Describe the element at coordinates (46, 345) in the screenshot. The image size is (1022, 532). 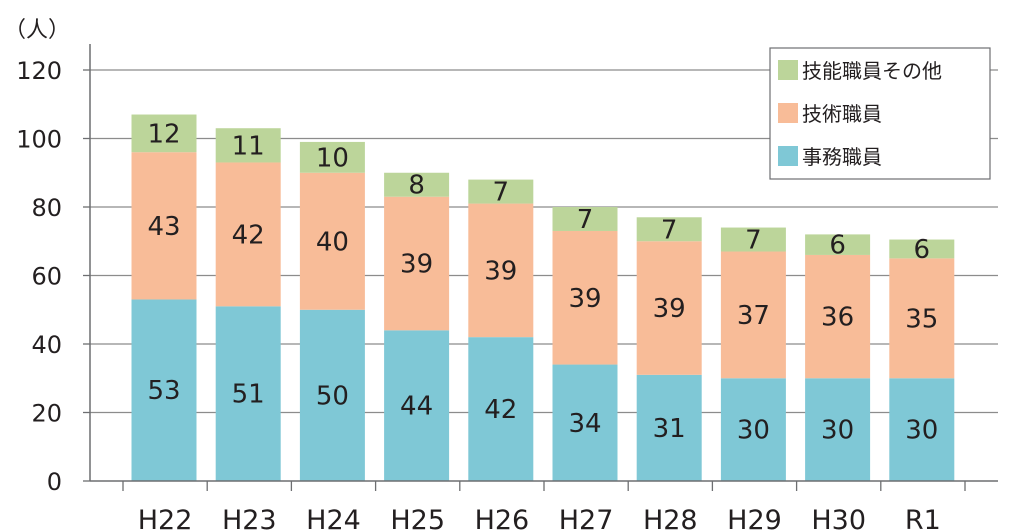
I see `y-tick-label: 40` at that location.